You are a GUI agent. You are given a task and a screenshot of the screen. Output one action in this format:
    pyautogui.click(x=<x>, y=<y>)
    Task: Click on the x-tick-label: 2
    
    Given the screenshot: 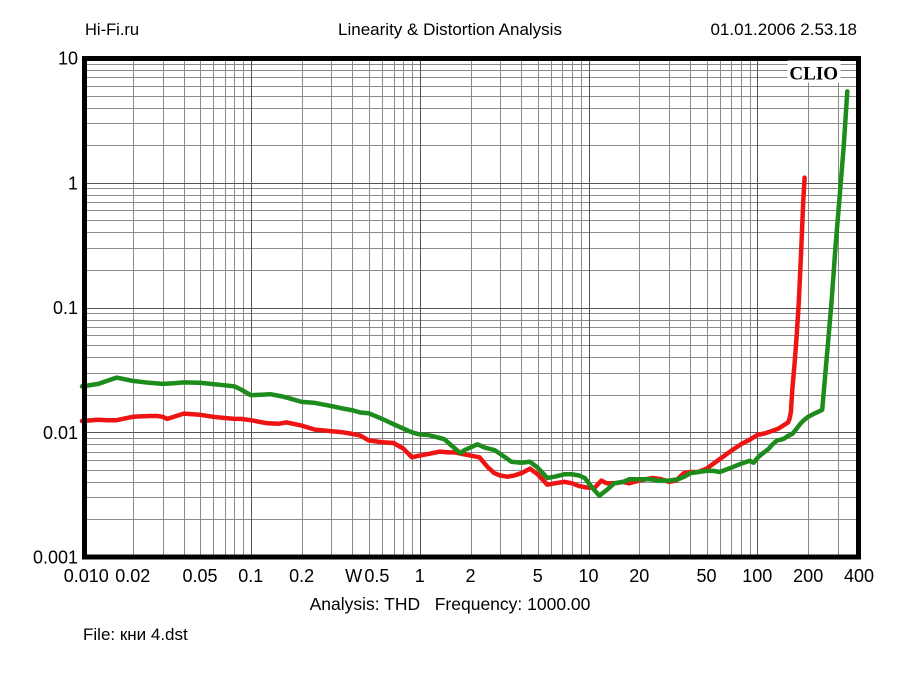 What is the action you would take?
    pyautogui.click(x=470, y=576)
    